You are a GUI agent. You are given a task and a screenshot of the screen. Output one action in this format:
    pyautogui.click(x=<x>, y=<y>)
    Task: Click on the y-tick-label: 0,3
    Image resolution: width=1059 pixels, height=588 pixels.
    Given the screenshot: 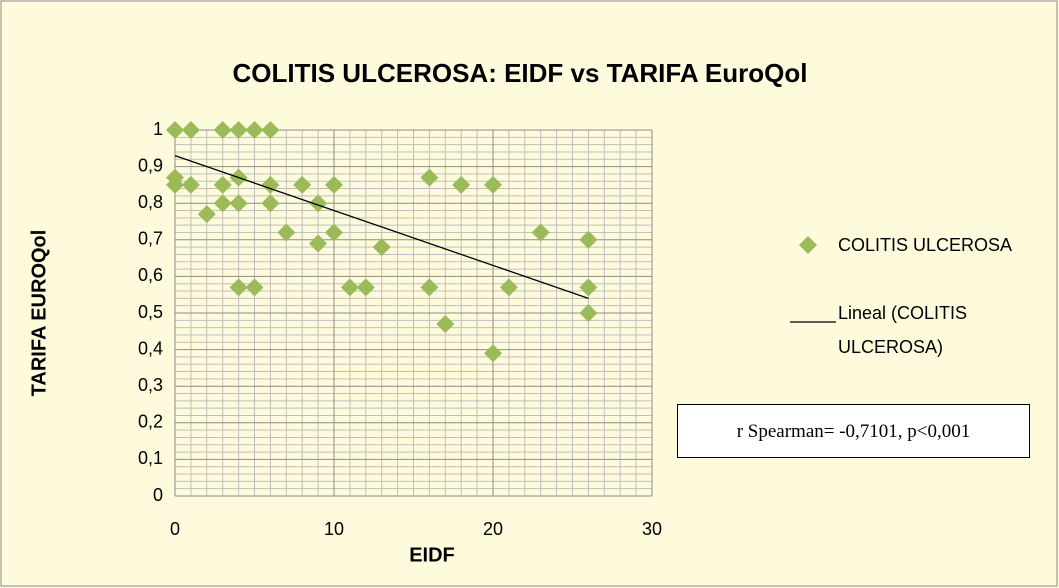 What is the action you would take?
    pyautogui.click(x=150, y=385)
    